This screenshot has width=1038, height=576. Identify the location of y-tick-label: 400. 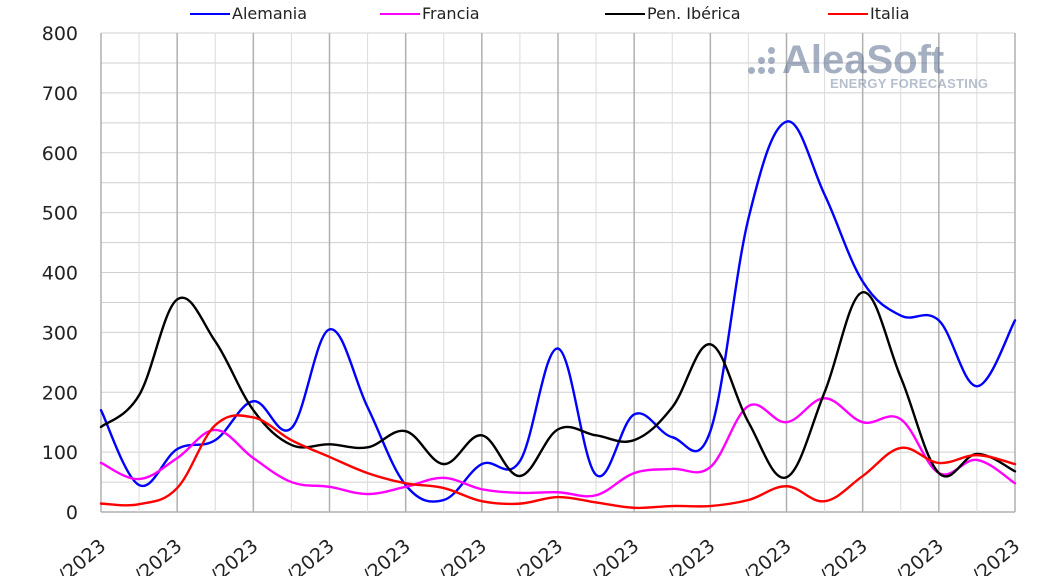
(60, 274).